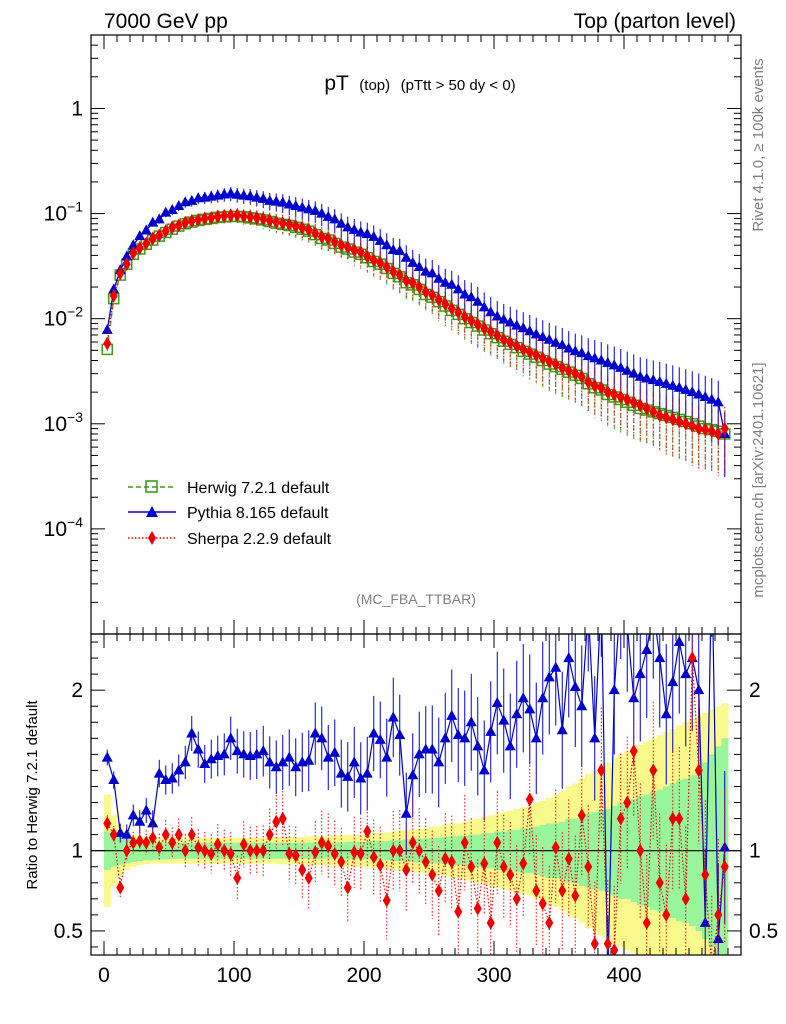 The image size is (786, 1024). Describe the element at coordinates (75, 207) in the screenshot. I see `y-tick-label-exp: −1` at that location.